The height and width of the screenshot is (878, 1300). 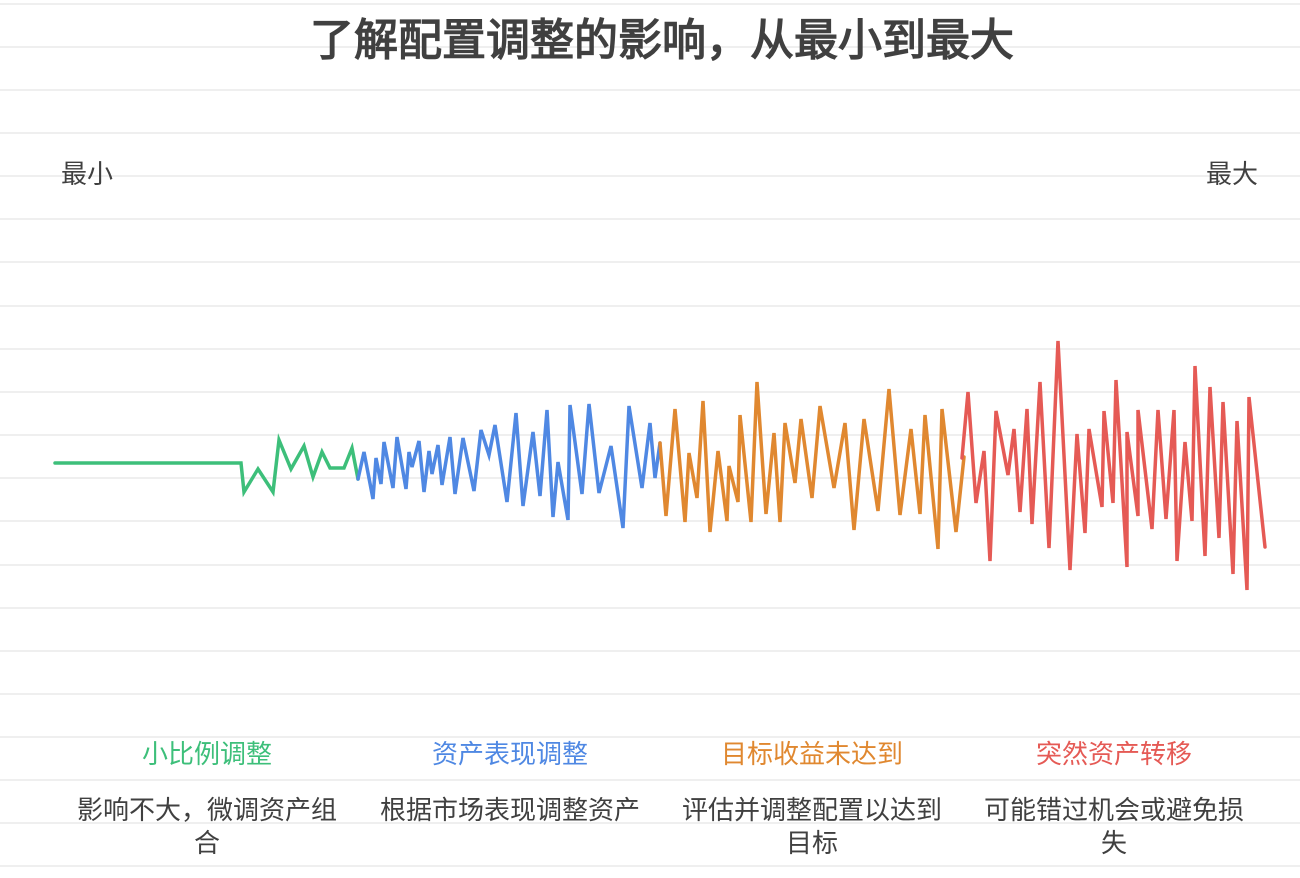 What do you see at coordinates (510, 811) in the screenshot?
I see `stage-description: 根据市场表现调整资产` at bounding box center [510, 811].